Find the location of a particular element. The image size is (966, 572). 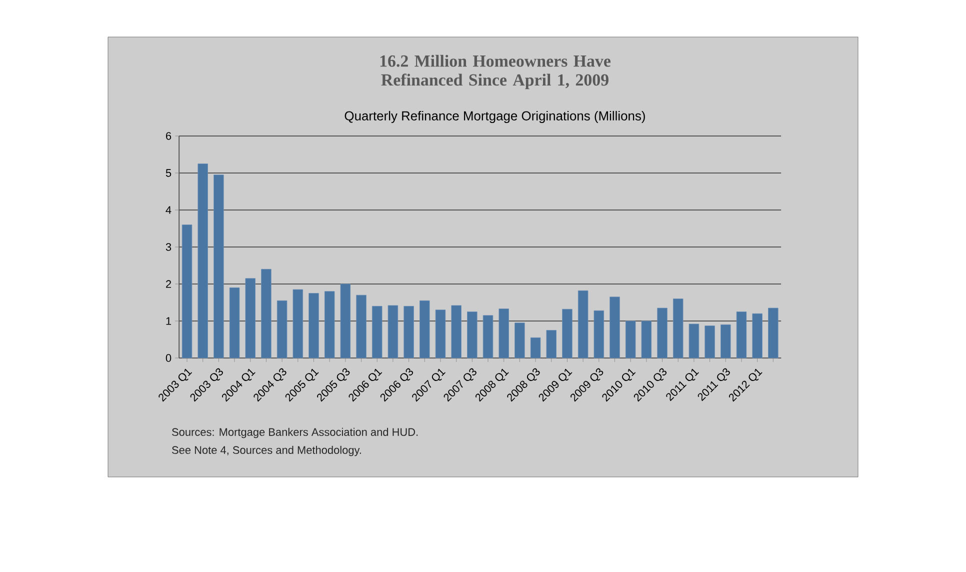

y-tick-label: 0 is located at coordinates (169, 358).